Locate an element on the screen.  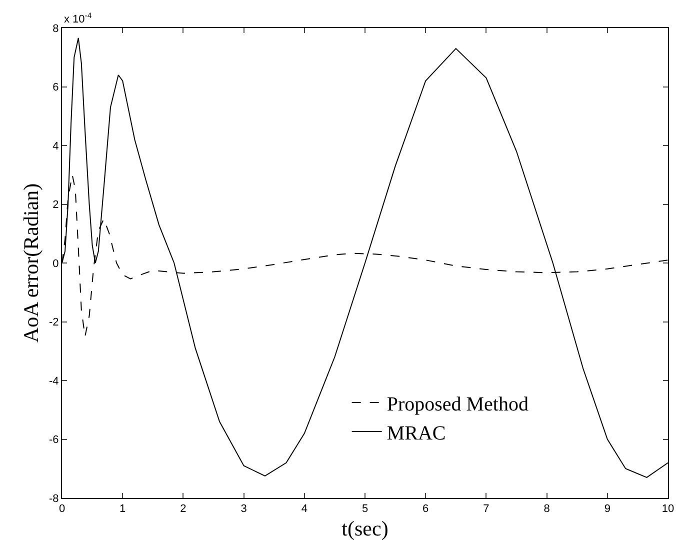
y-axis-title: AoA error(Radian) is located at coordinates (31, 263).